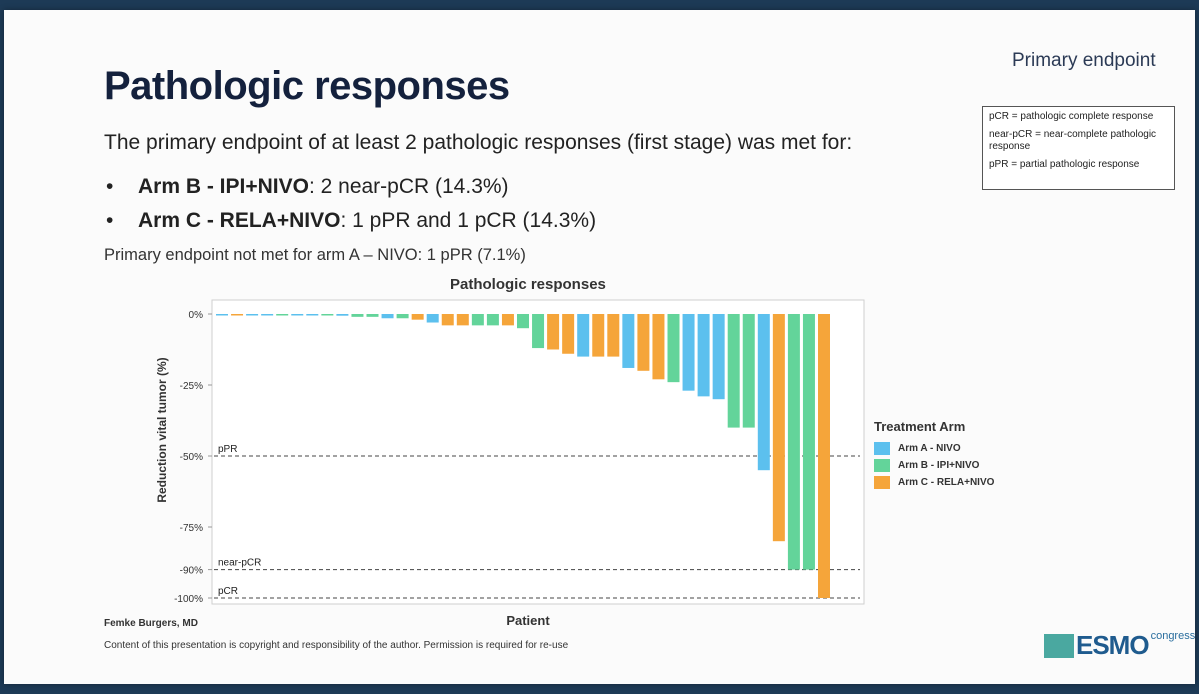 The height and width of the screenshot is (694, 1199). What do you see at coordinates (151, 623) in the screenshot?
I see `author-name: Femke Burgers, MD` at bounding box center [151, 623].